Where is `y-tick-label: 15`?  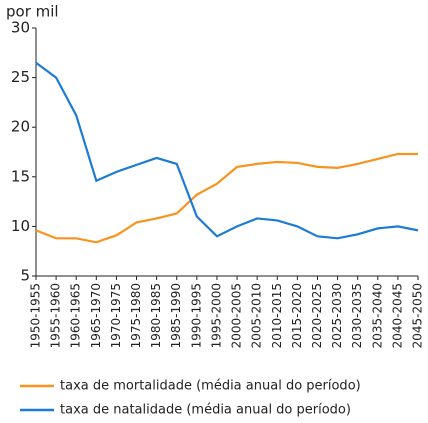 y-tick-label: 15 is located at coordinates (20, 176).